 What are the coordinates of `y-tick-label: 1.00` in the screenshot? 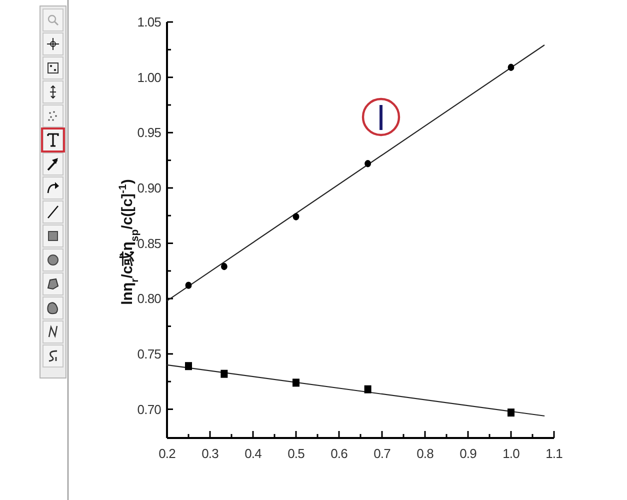 It's located at (149, 77).